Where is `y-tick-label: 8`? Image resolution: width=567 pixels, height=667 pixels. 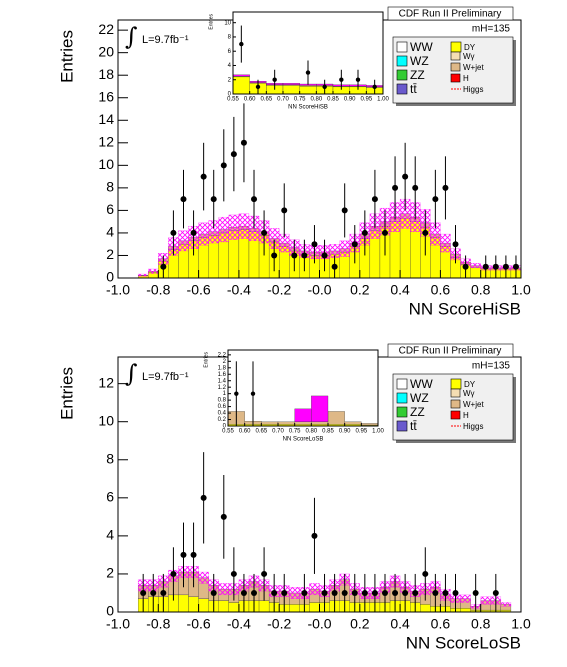
y-tick-label: 8 is located at coordinates (110, 187).